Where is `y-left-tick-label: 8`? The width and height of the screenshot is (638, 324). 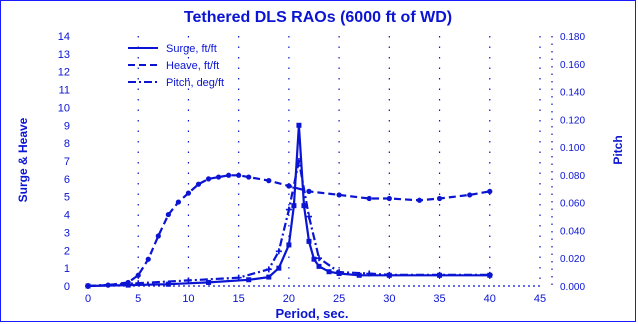
y-left-tick-label: 8 is located at coordinates (67, 144).